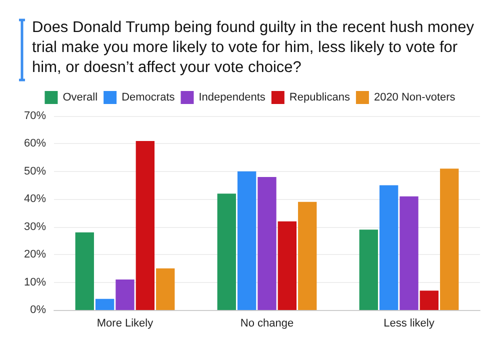 The height and width of the screenshot is (348, 500). What do you see at coordinates (80, 98) in the screenshot?
I see `legend-label: Overall` at bounding box center [80, 98].